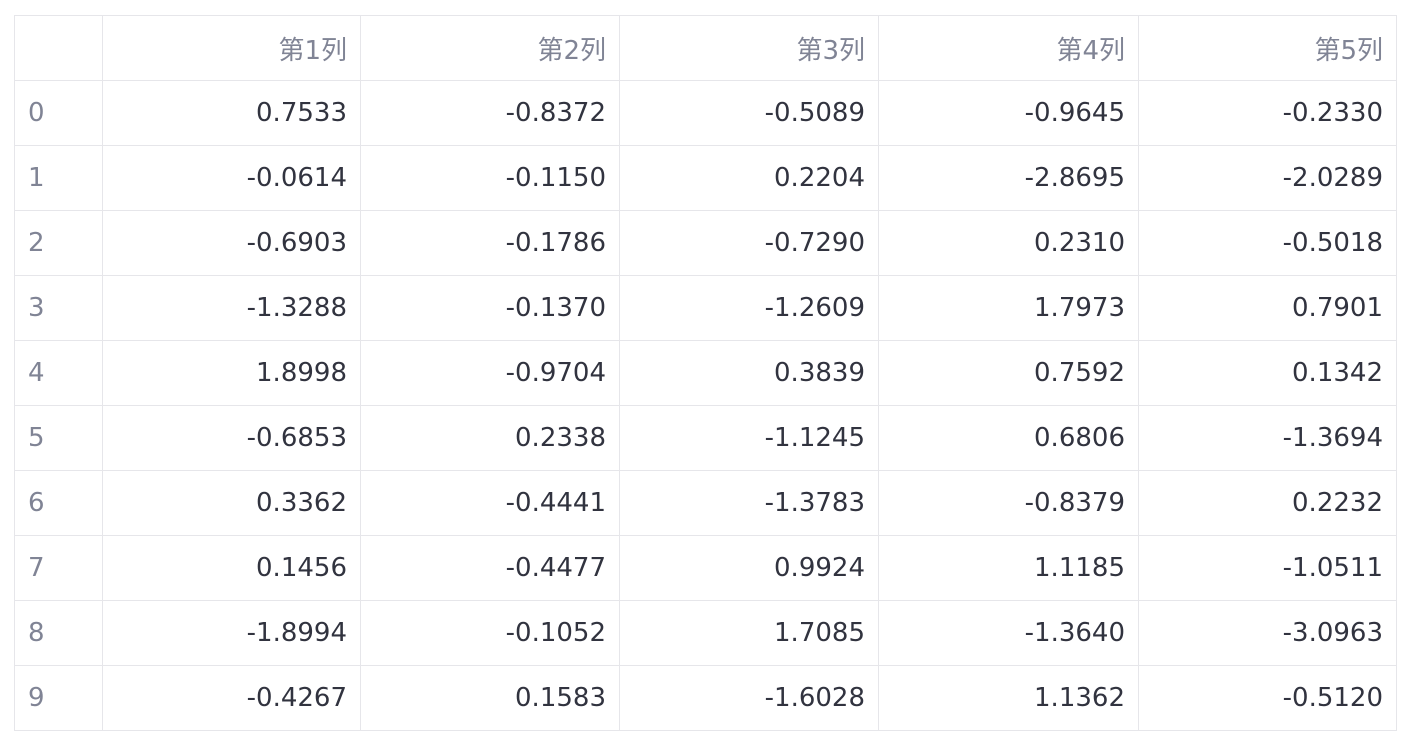  I want to click on table-cell: -0.1150, so click(490, 178).